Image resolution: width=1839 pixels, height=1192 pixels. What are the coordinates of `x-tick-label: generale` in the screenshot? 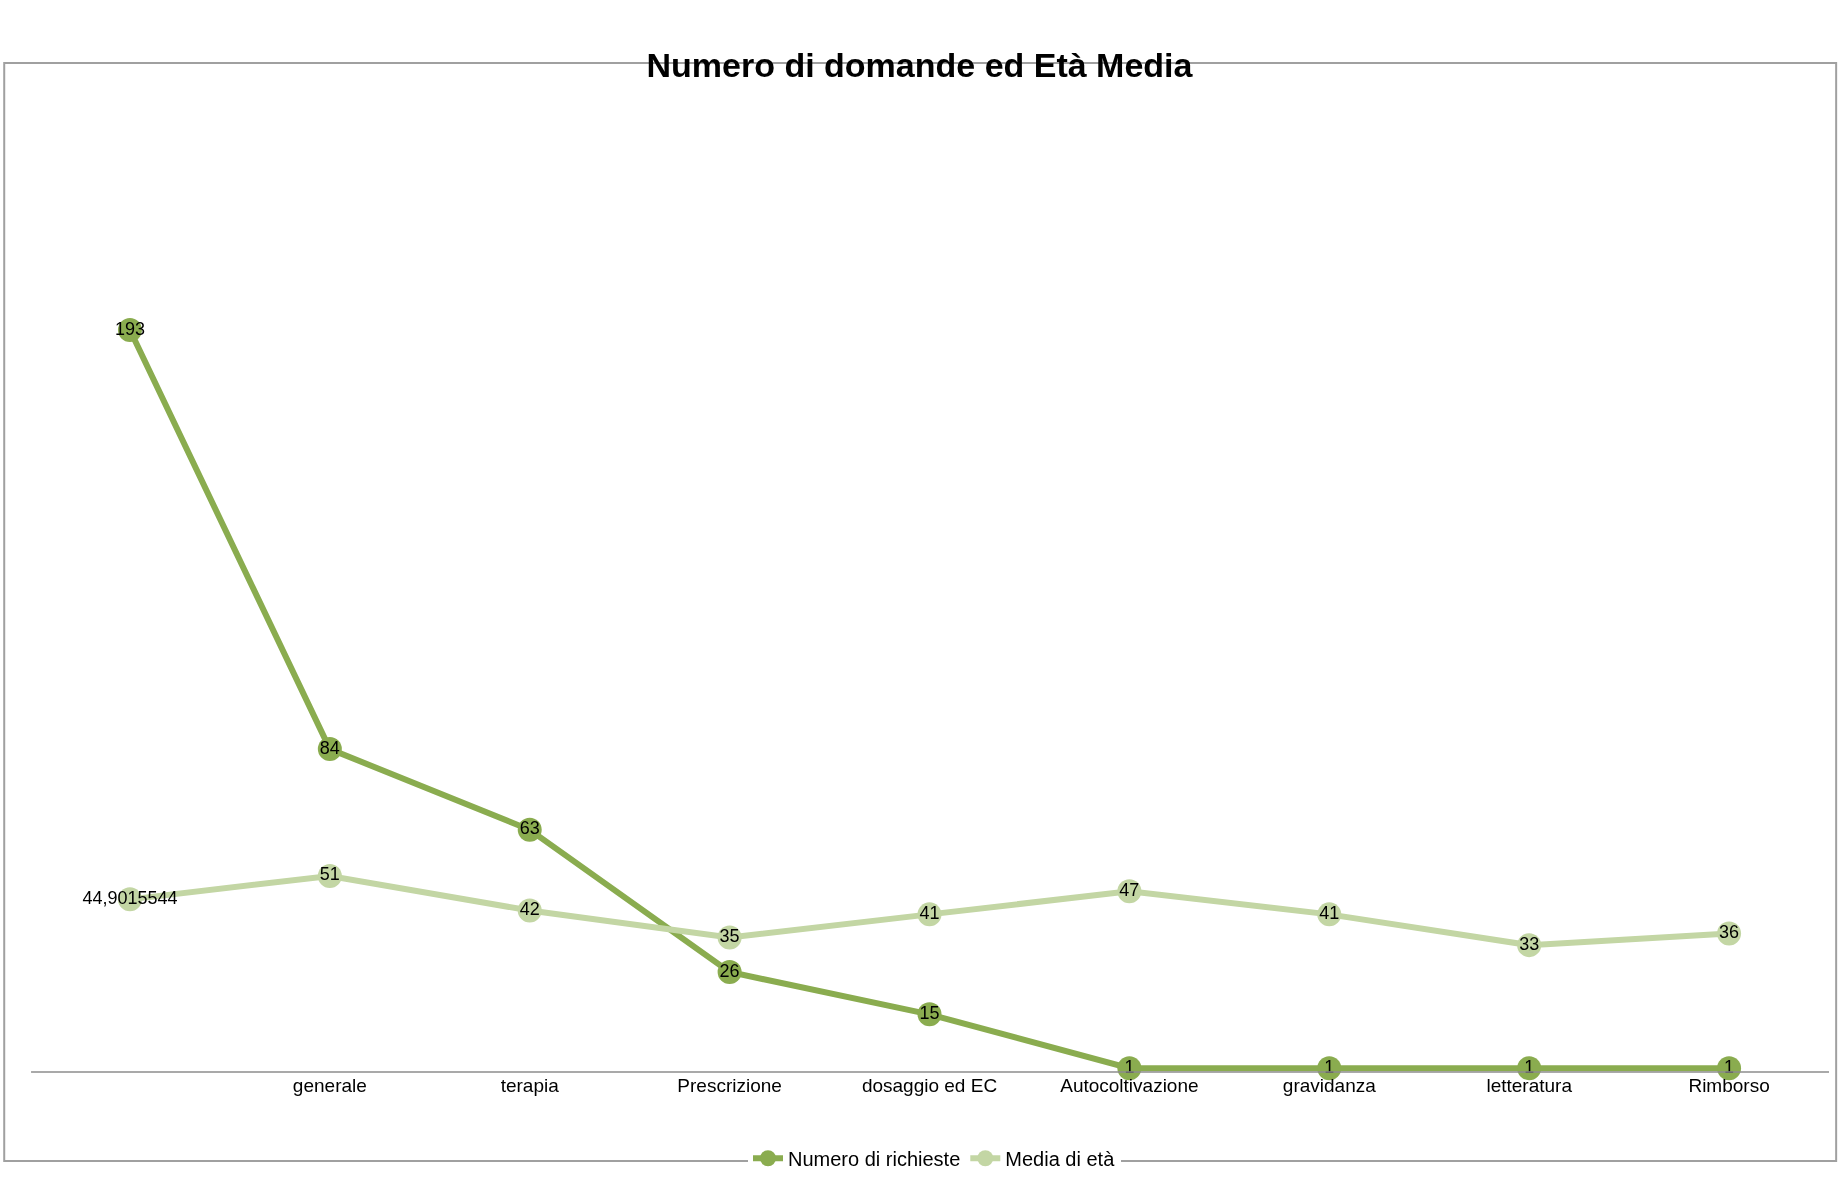 It's located at (329, 1085).